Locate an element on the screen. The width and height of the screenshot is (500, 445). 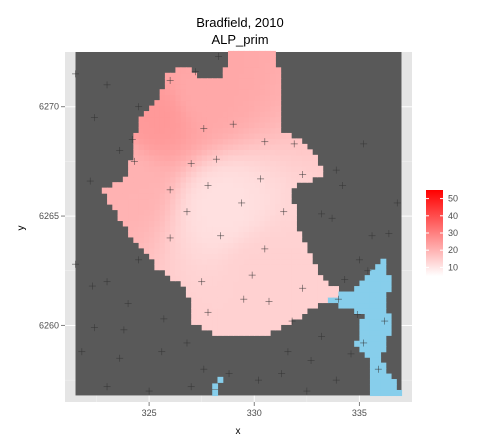
chart-subtitle: ALP_prim is located at coordinates (239, 39).